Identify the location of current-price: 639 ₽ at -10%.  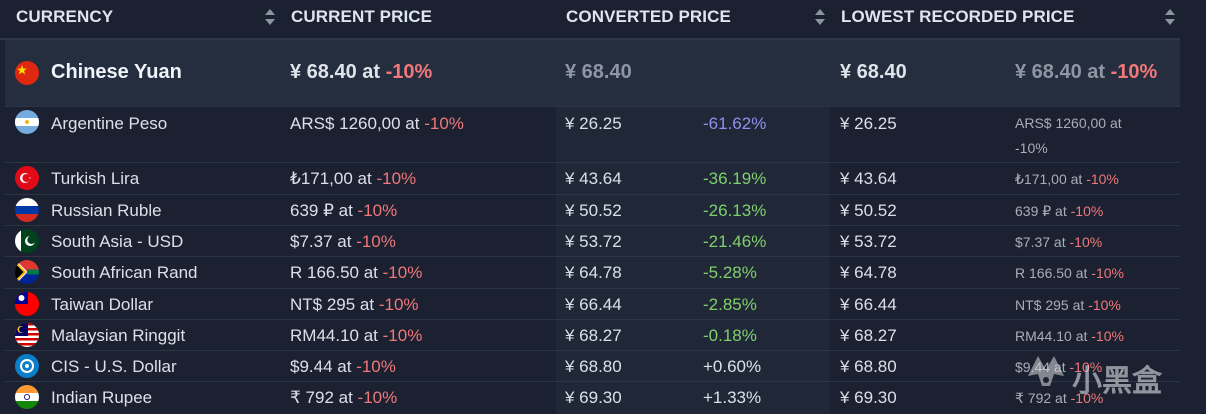
(343, 211).